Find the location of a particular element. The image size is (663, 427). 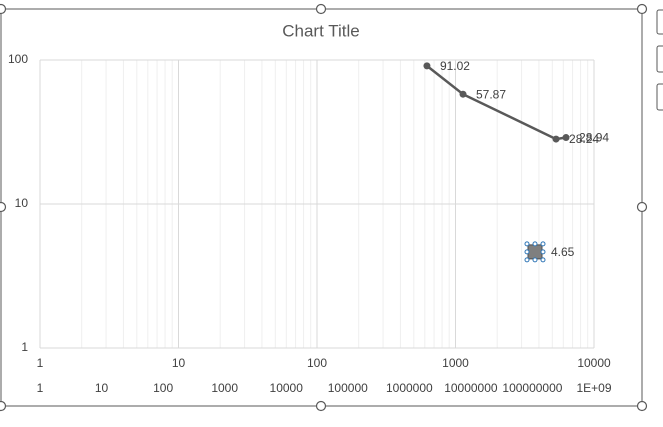

x2-tick-label: 1E+09 is located at coordinates (593, 388).